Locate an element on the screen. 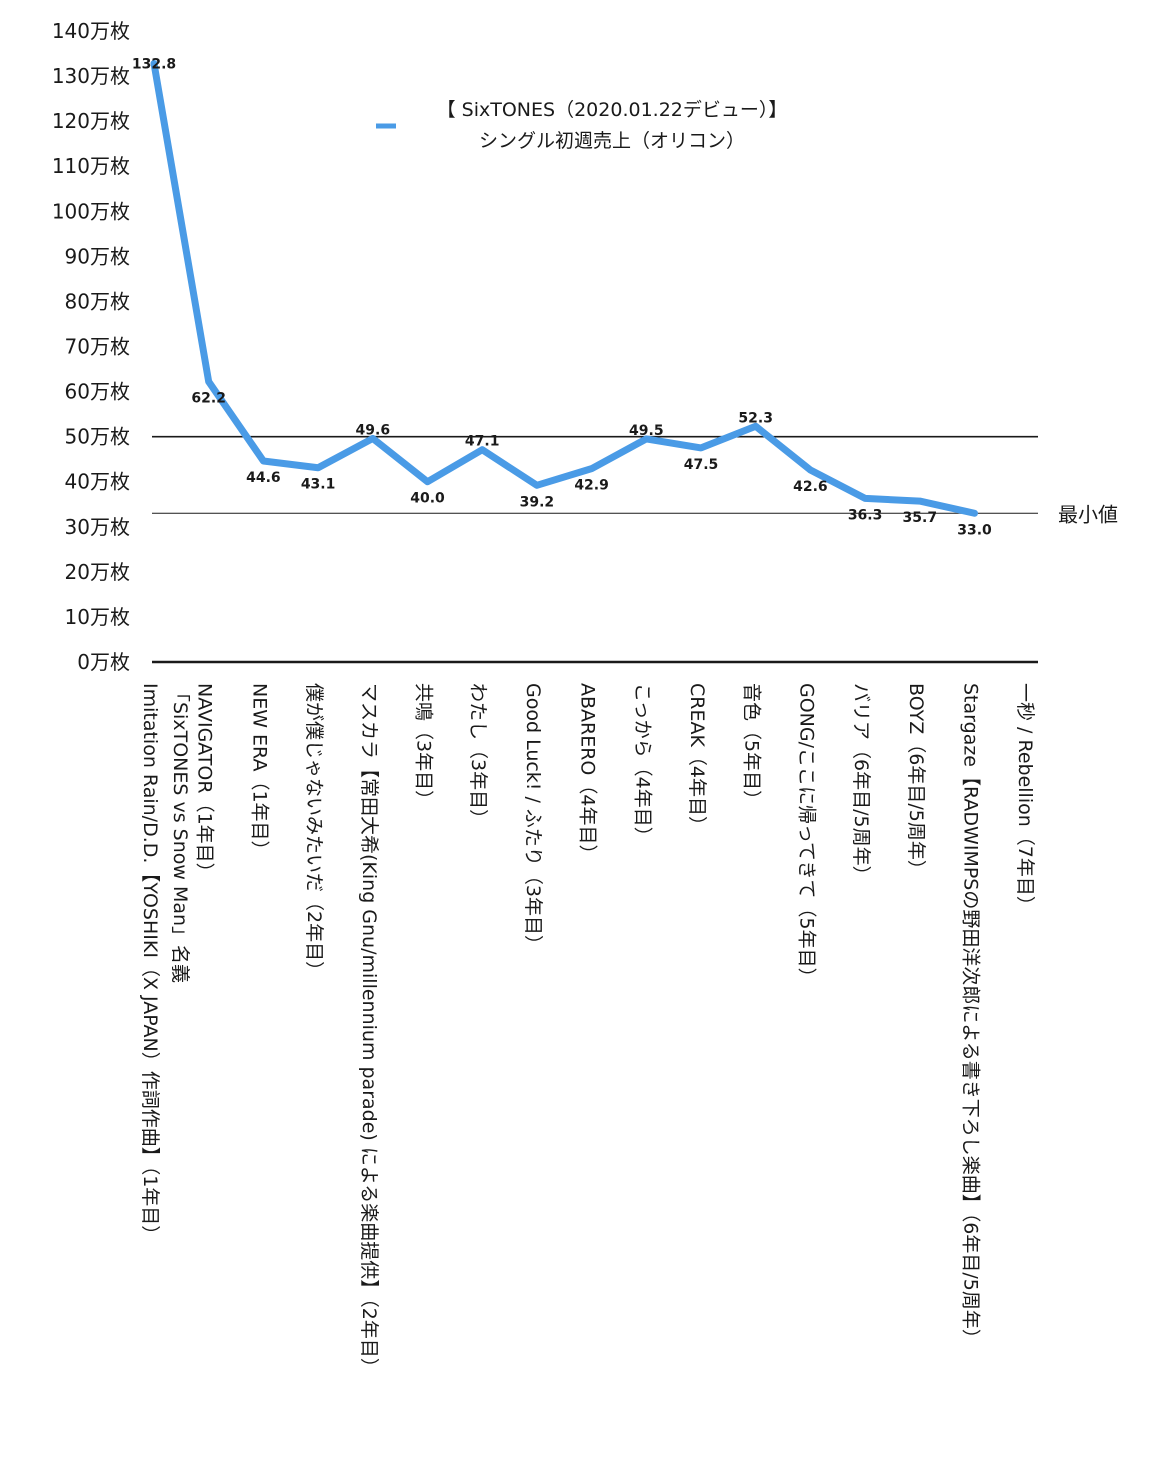  data-label: 43.1 is located at coordinates (318, 485).